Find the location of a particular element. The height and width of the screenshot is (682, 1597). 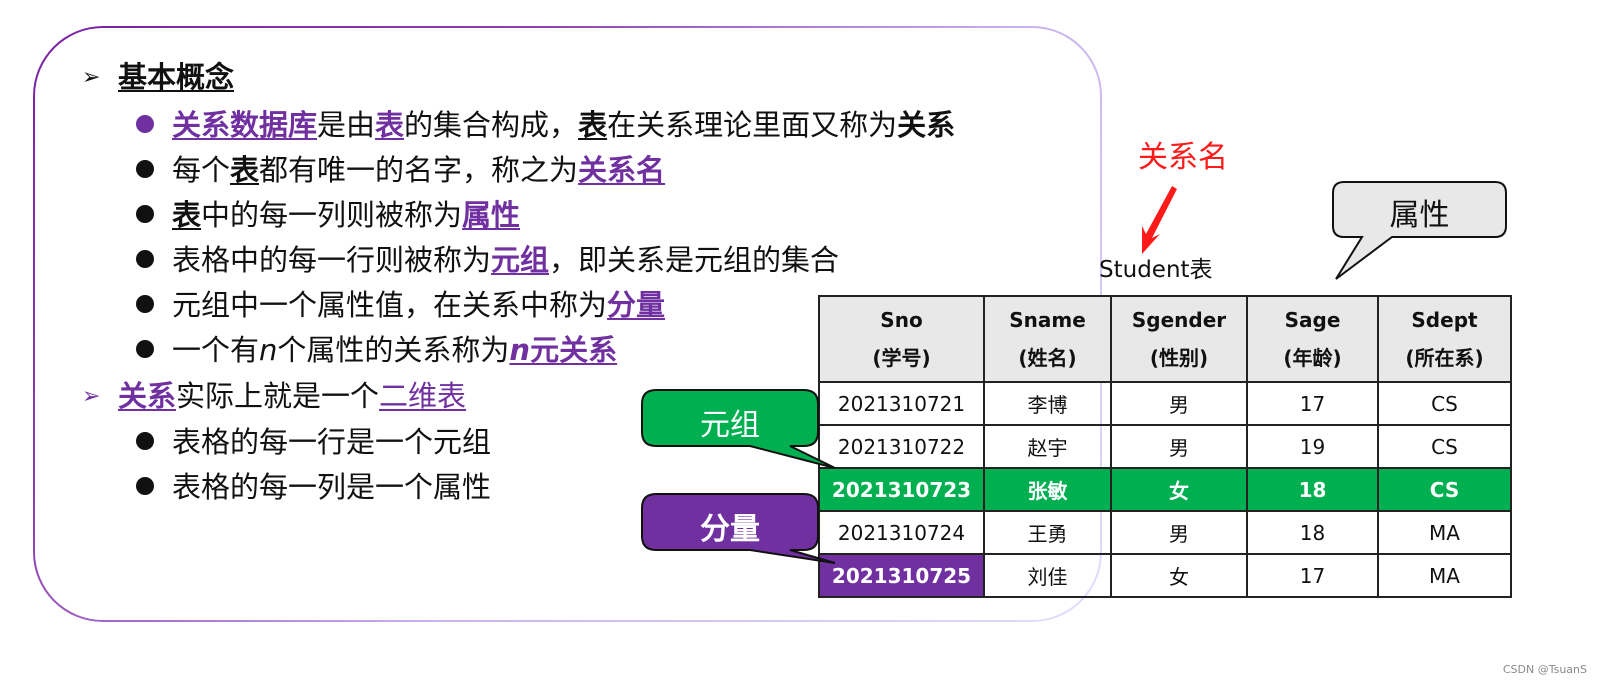

table-row-highlighted-tuple: 2021310723 张敏 女 18 CS is located at coordinates (1165, 489).